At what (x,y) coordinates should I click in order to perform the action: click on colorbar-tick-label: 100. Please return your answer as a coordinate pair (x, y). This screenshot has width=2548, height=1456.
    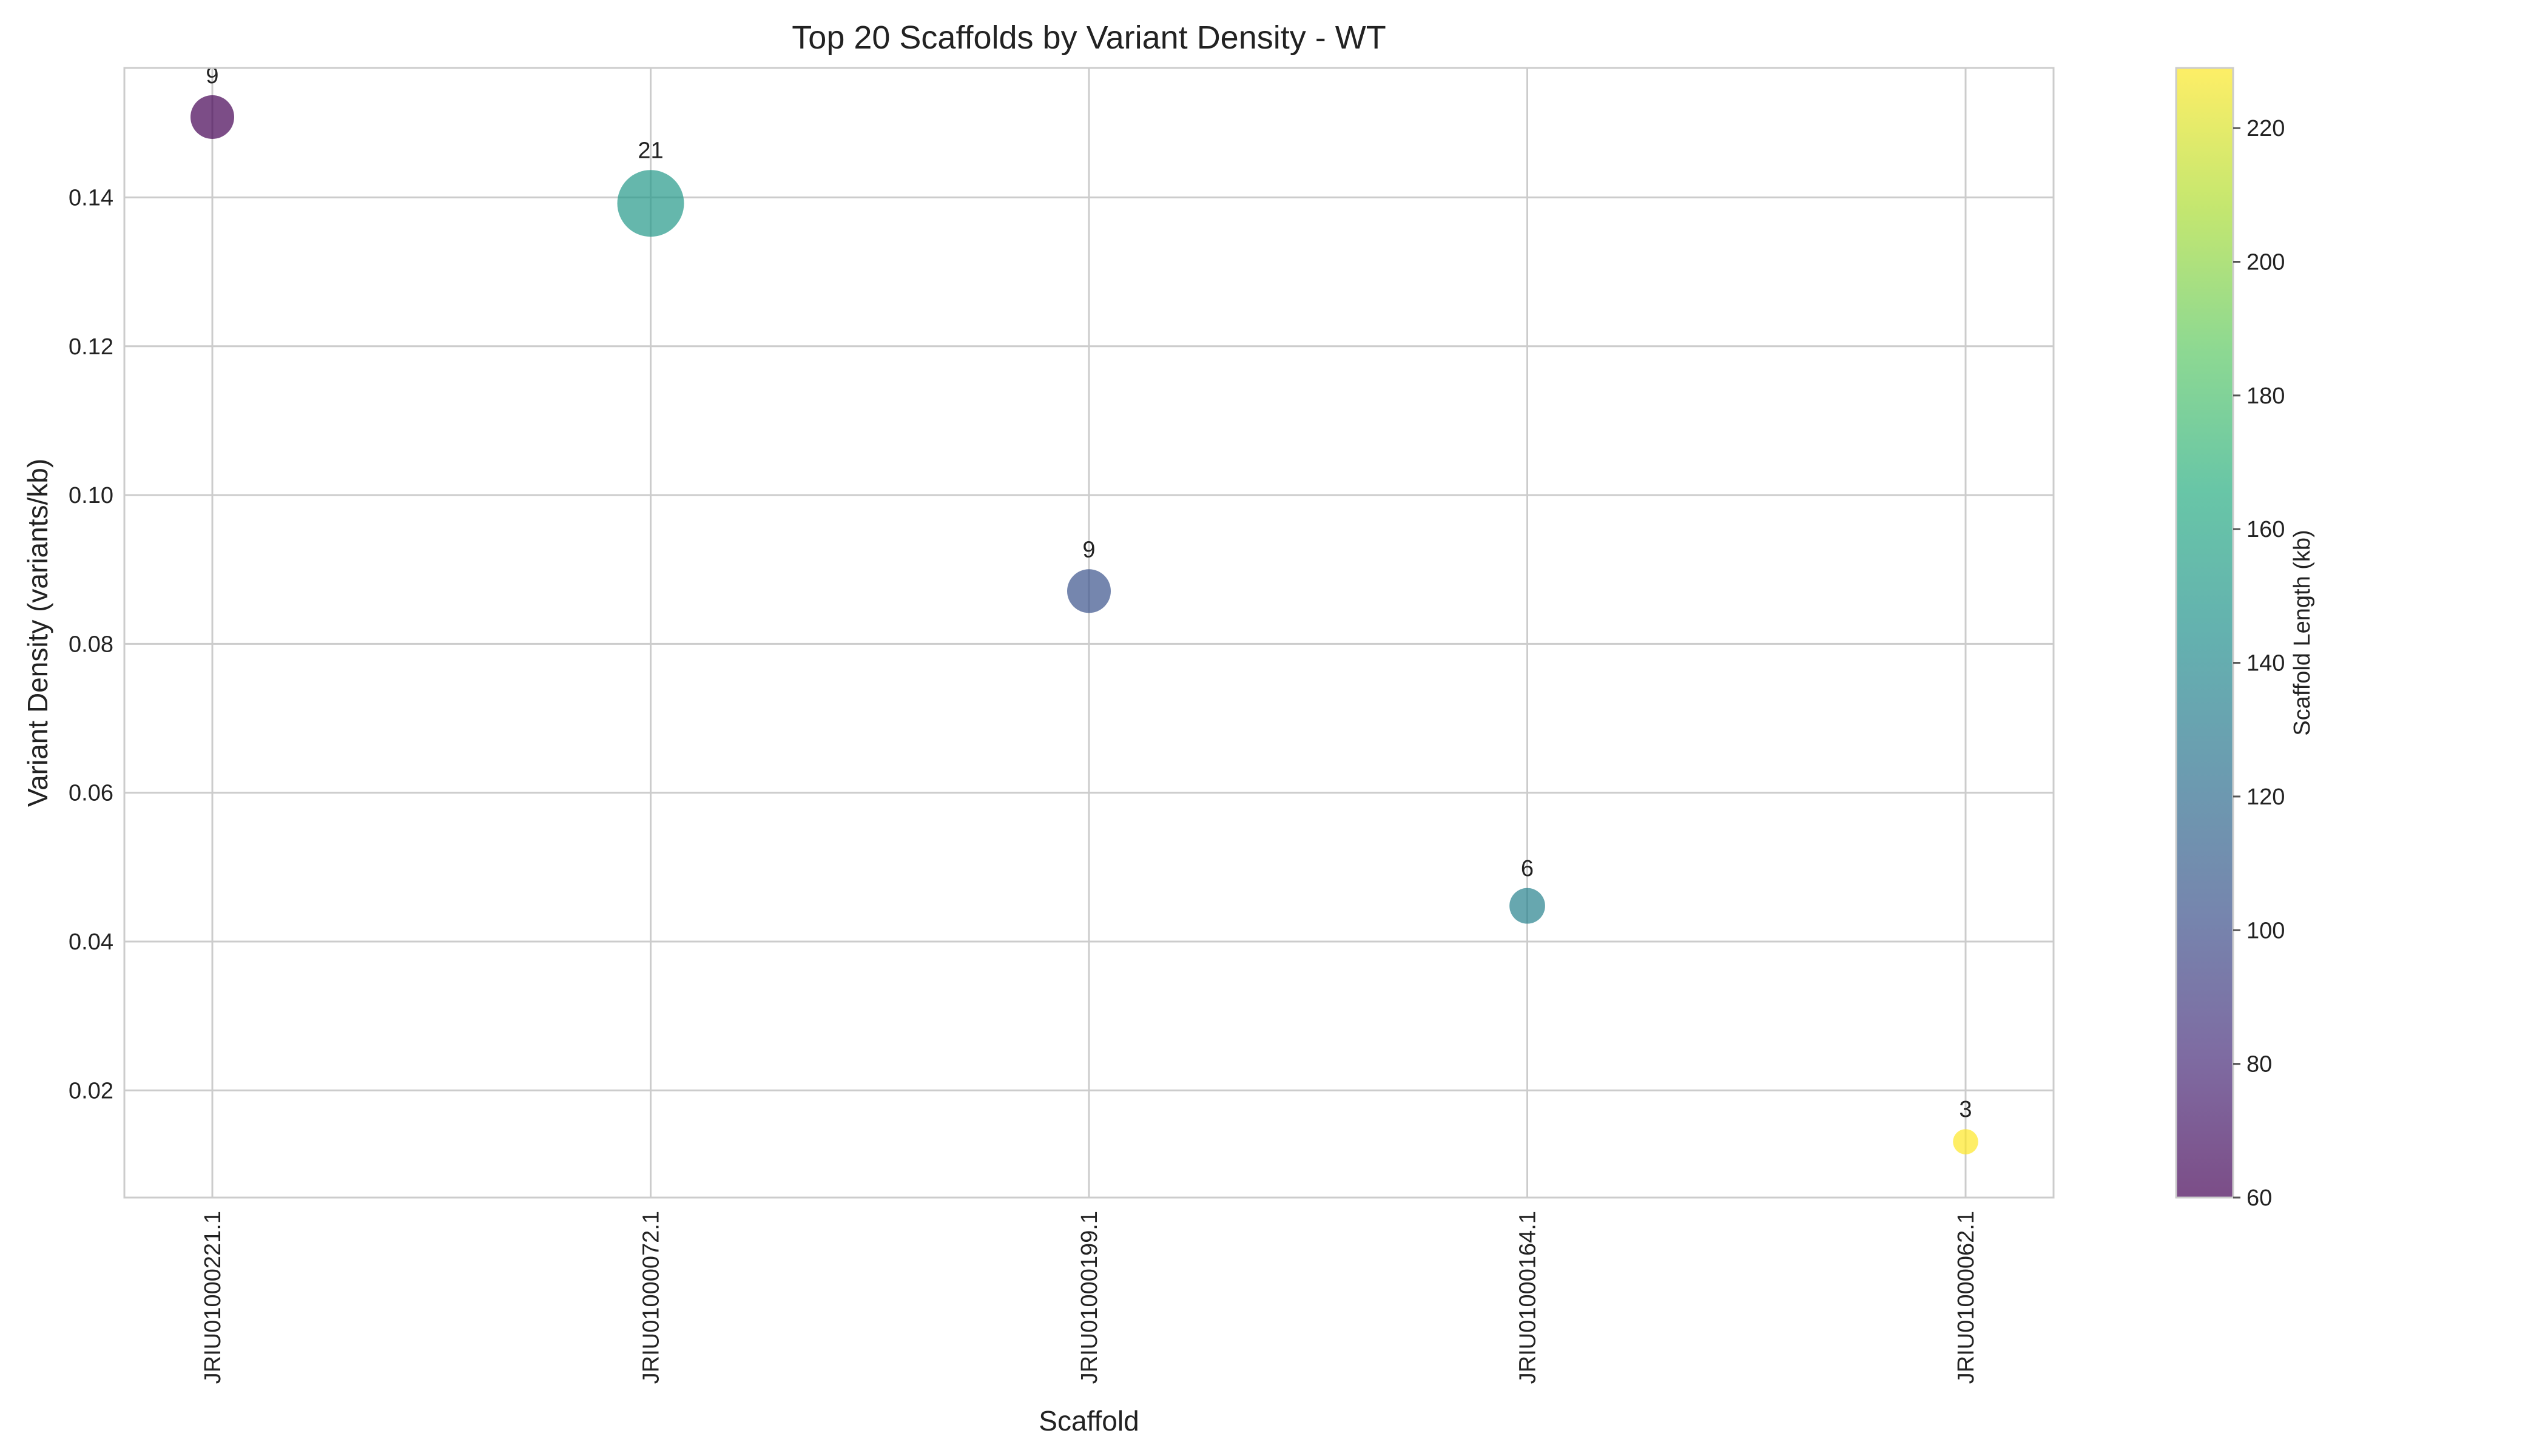
    Looking at the image, I should click on (2265, 930).